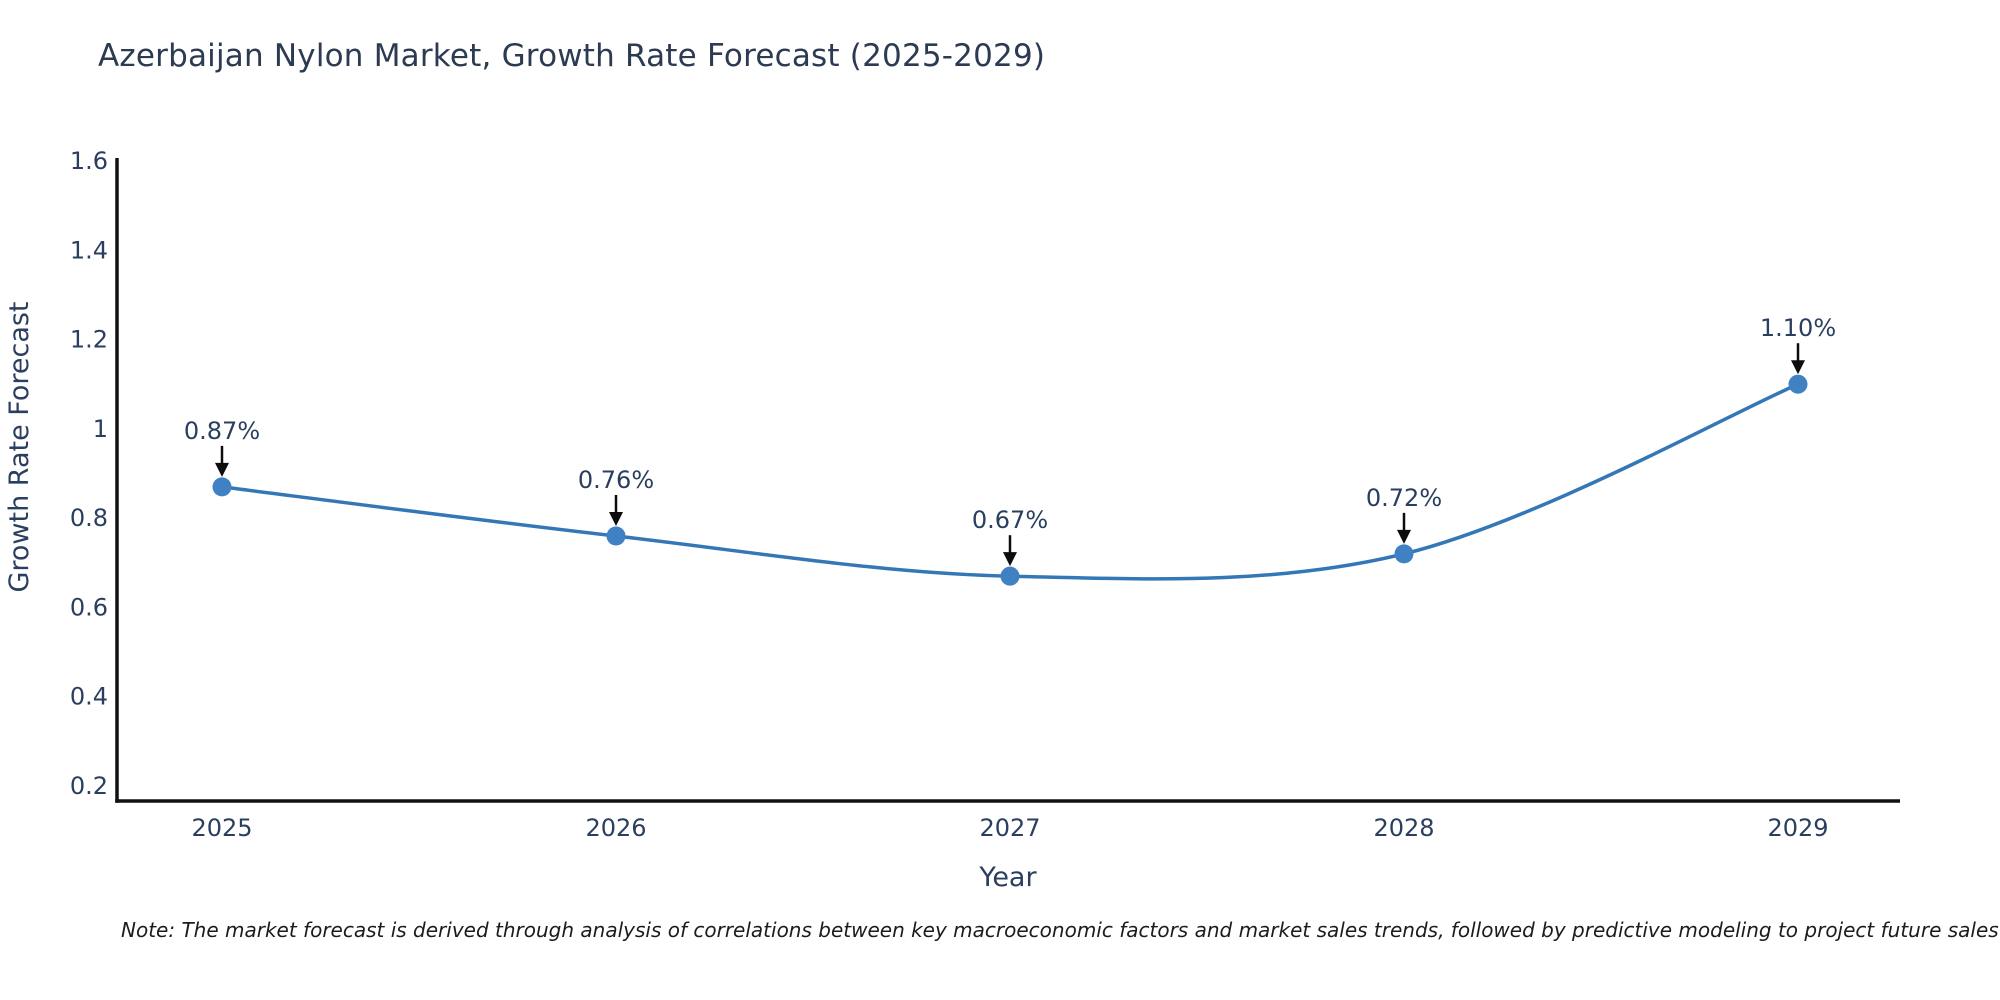  What do you see at coordinates (222, 431) in the screenshot?
I see `data-point-label: 0.87%` at bounding box center [222, 431].